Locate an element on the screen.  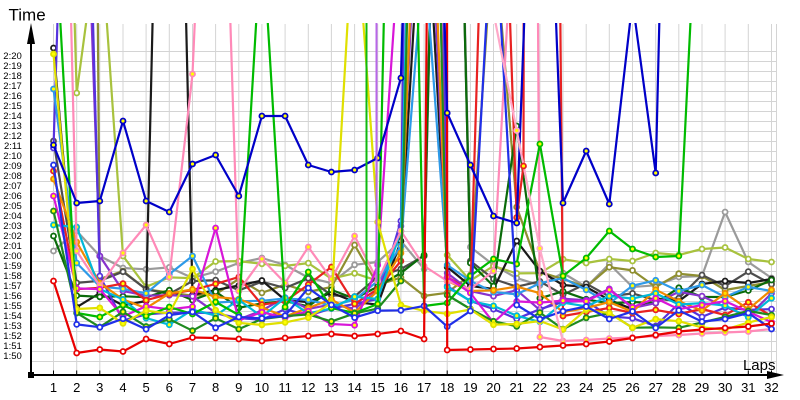
svg-text: 31 is located at coordinates (748, 387).